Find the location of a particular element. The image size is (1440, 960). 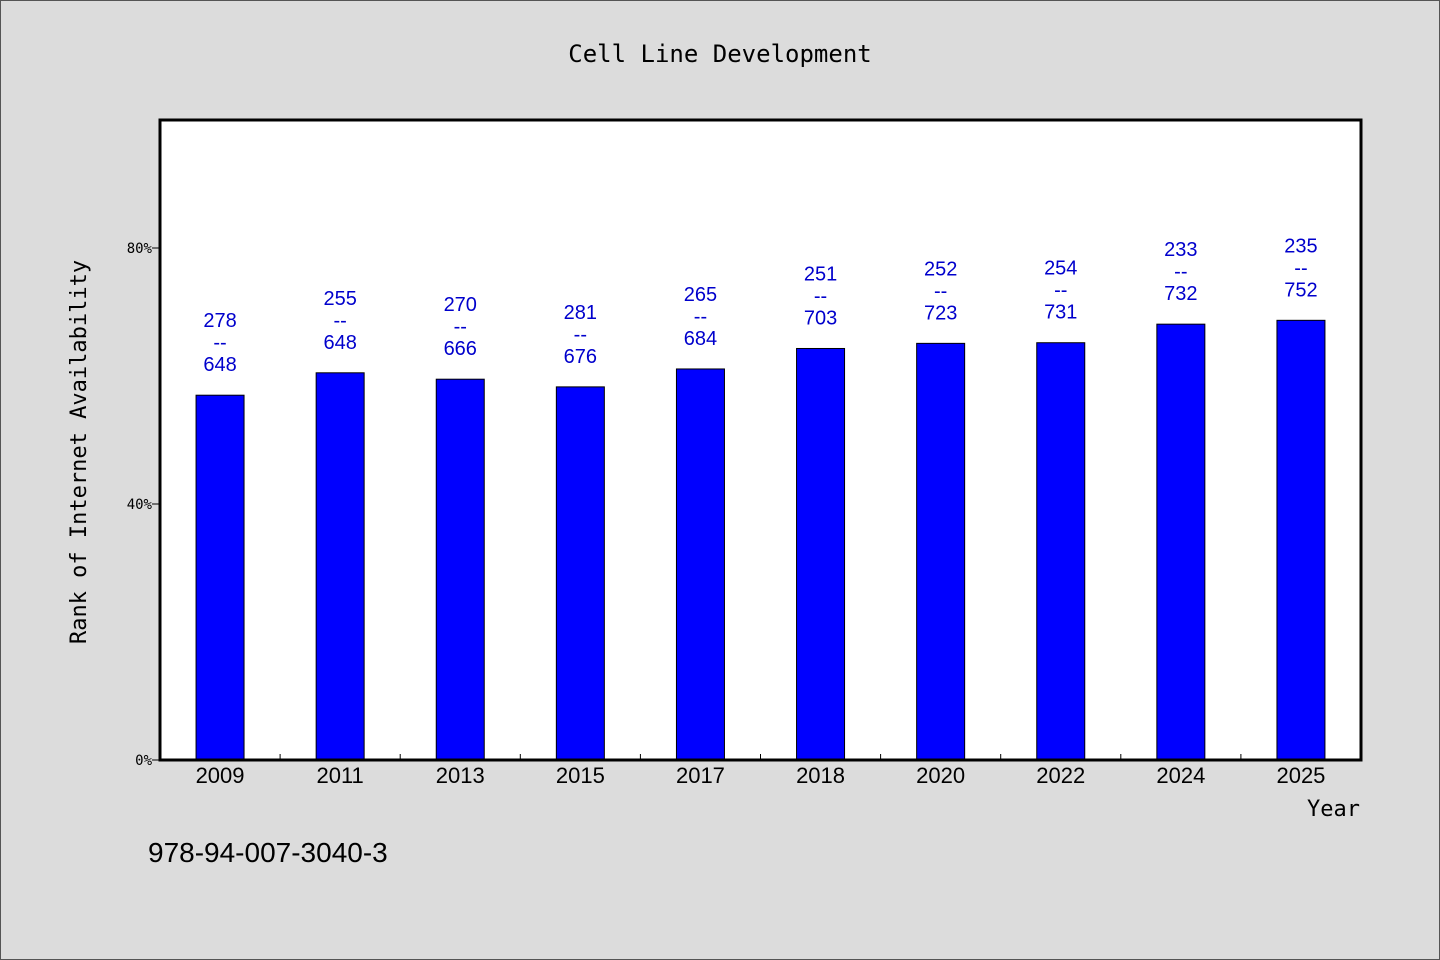

isbn-text: 978-94-007-3040-3 is located at coordinates (268, 852).